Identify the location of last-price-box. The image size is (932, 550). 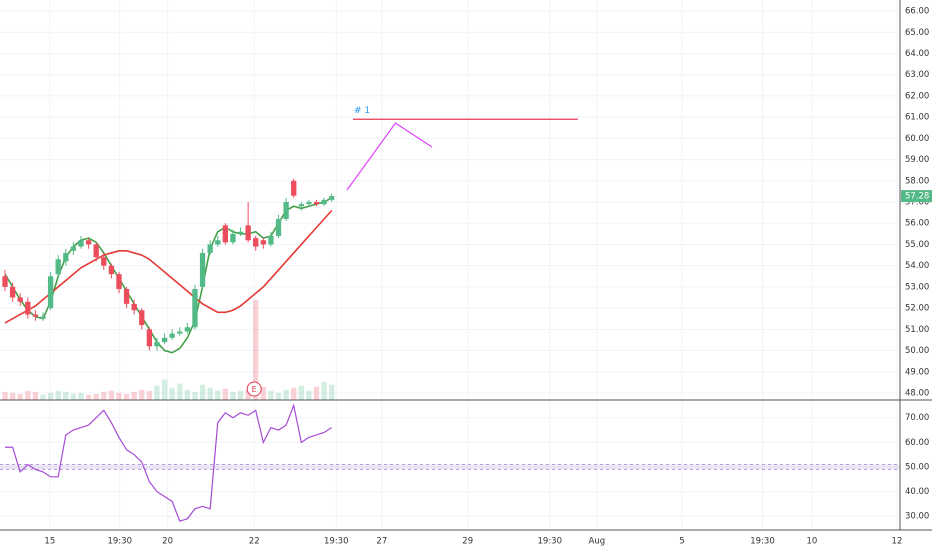
(916, 196).